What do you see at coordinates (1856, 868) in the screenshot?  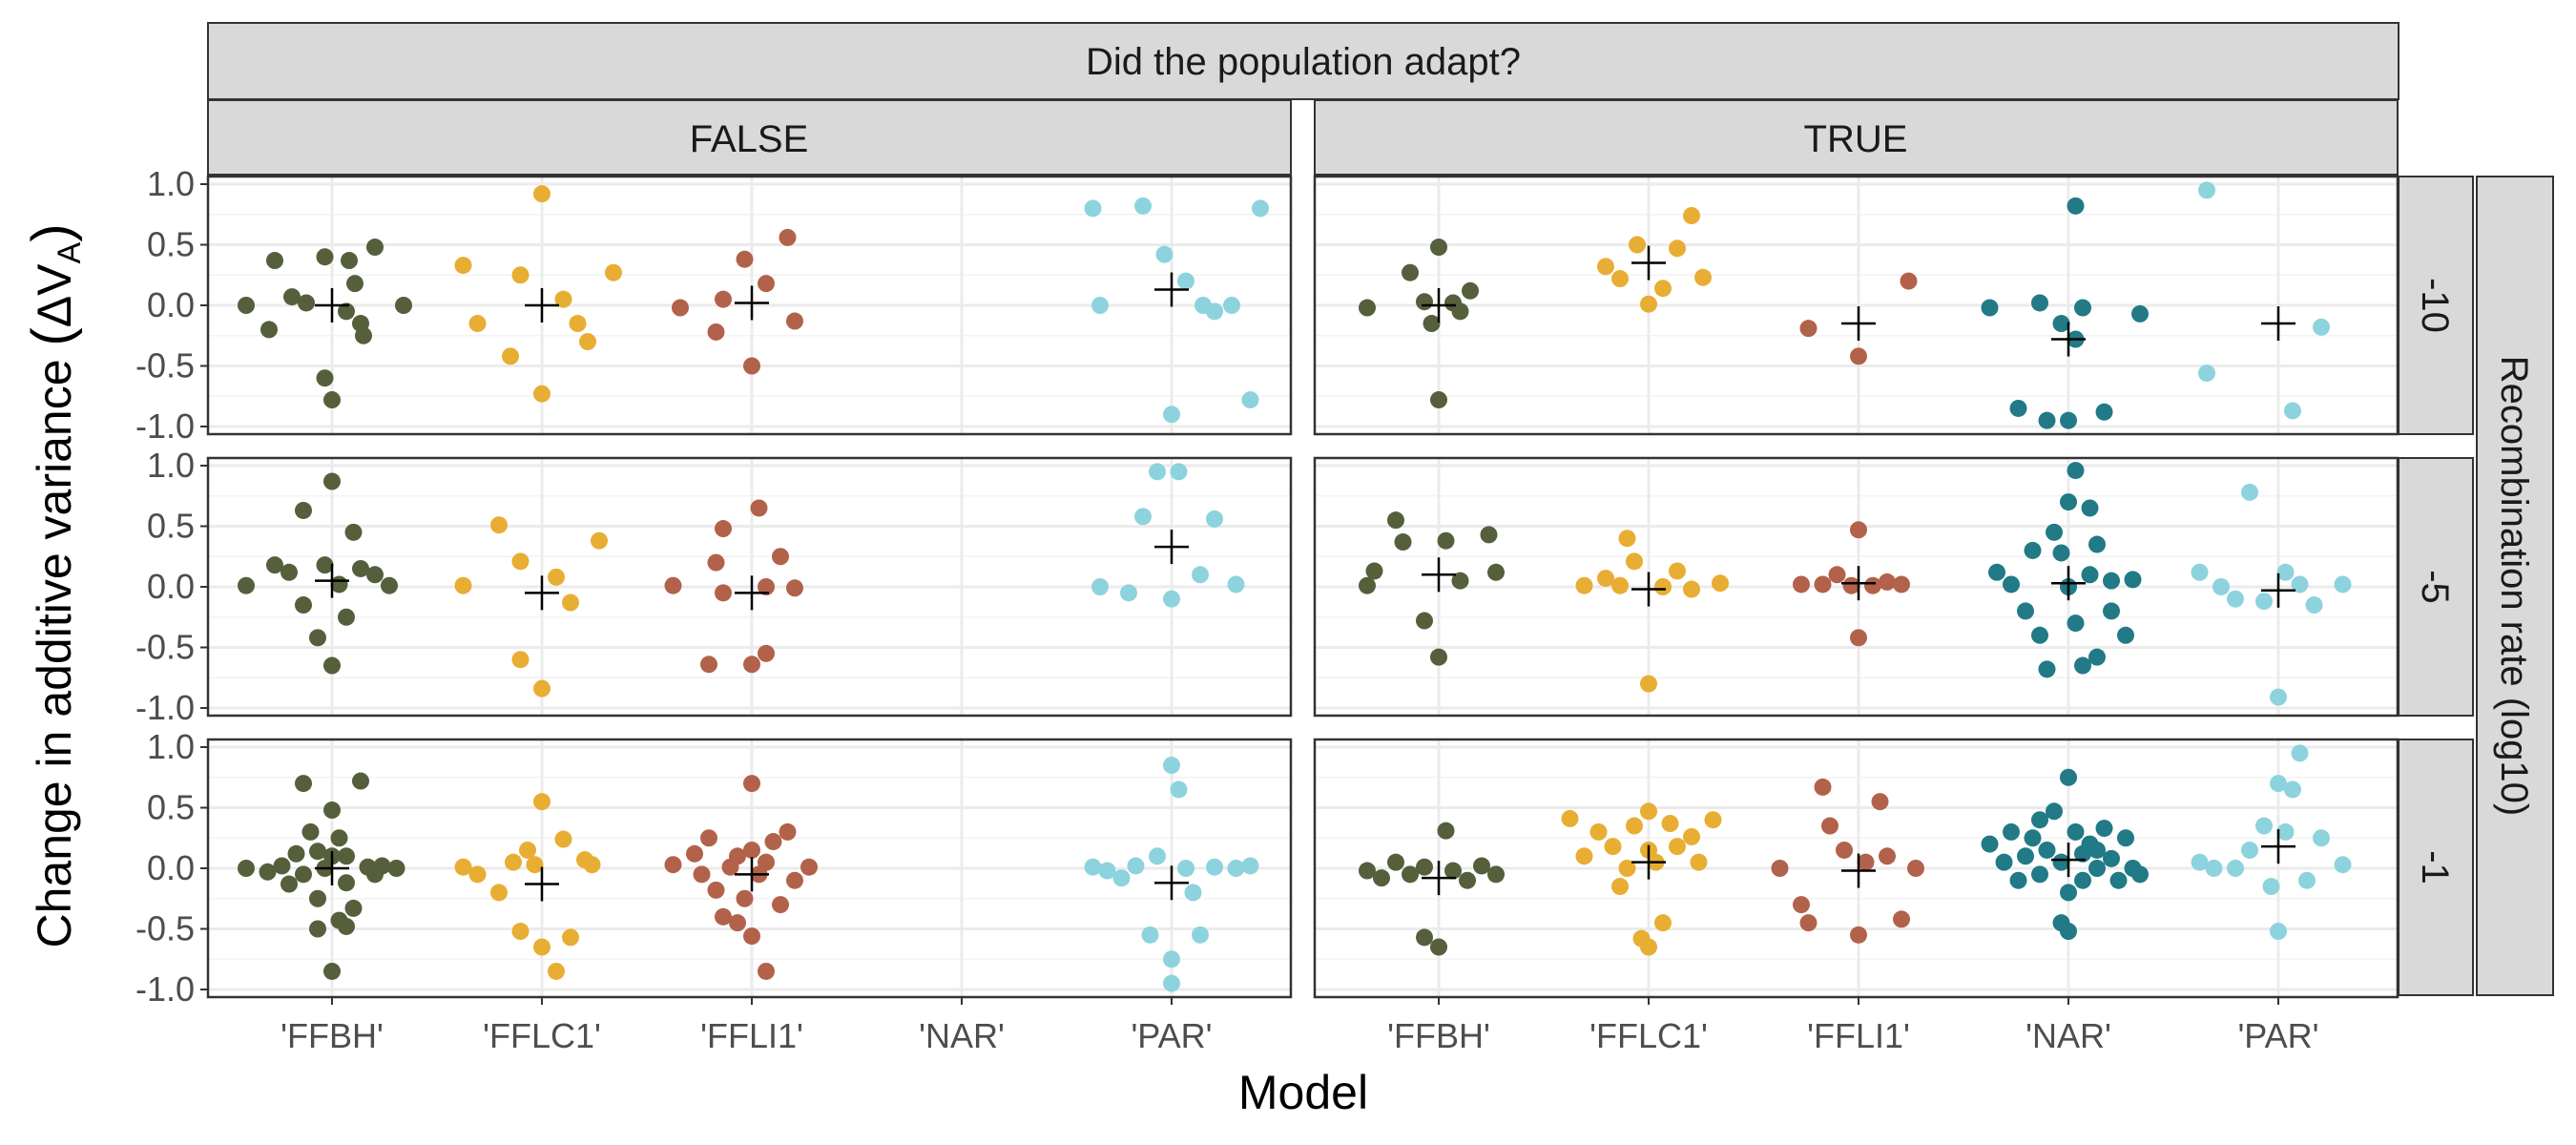 I see `panel-true-row3` at bounding box center [1856, 868].